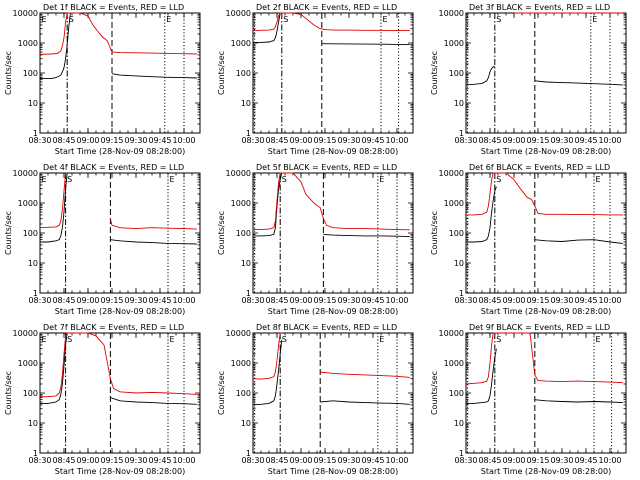 Image resolution: width=640 pixels, height=480 pixels. What do you see at coordinates (539, 327) in the screenshot?
I see `panel-title: Det 9f BLACK = Events, RED = LLD` at bounding box center [539, 327].